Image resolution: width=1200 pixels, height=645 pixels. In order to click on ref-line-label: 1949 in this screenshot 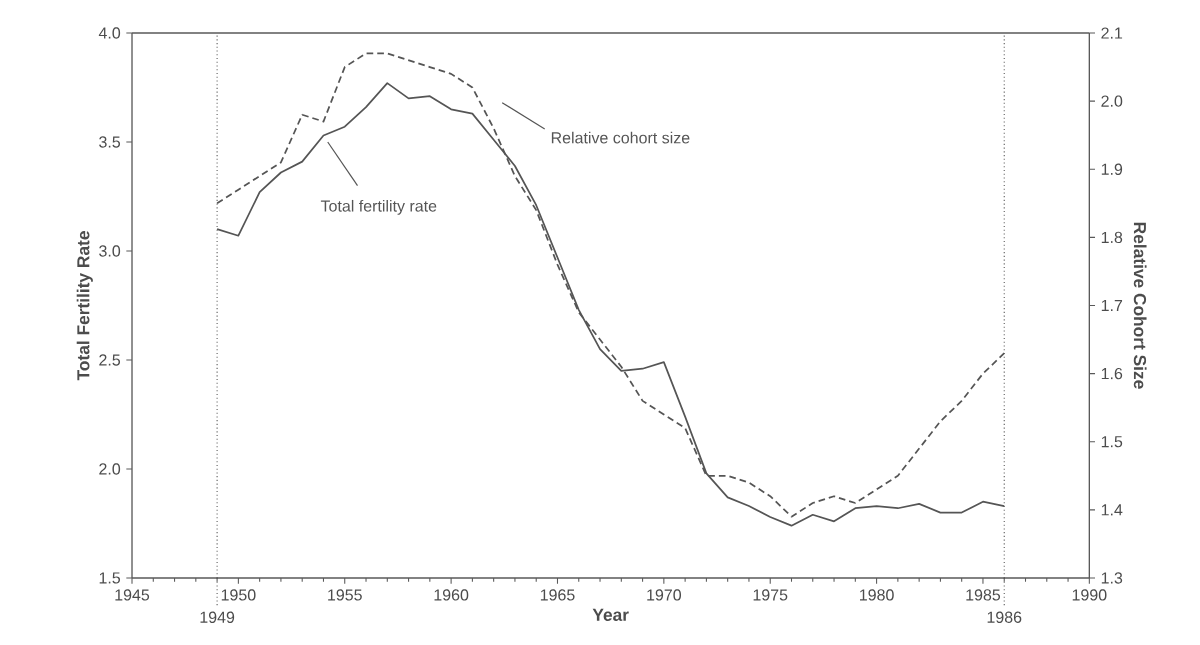, I will do `click(217, 617)`.